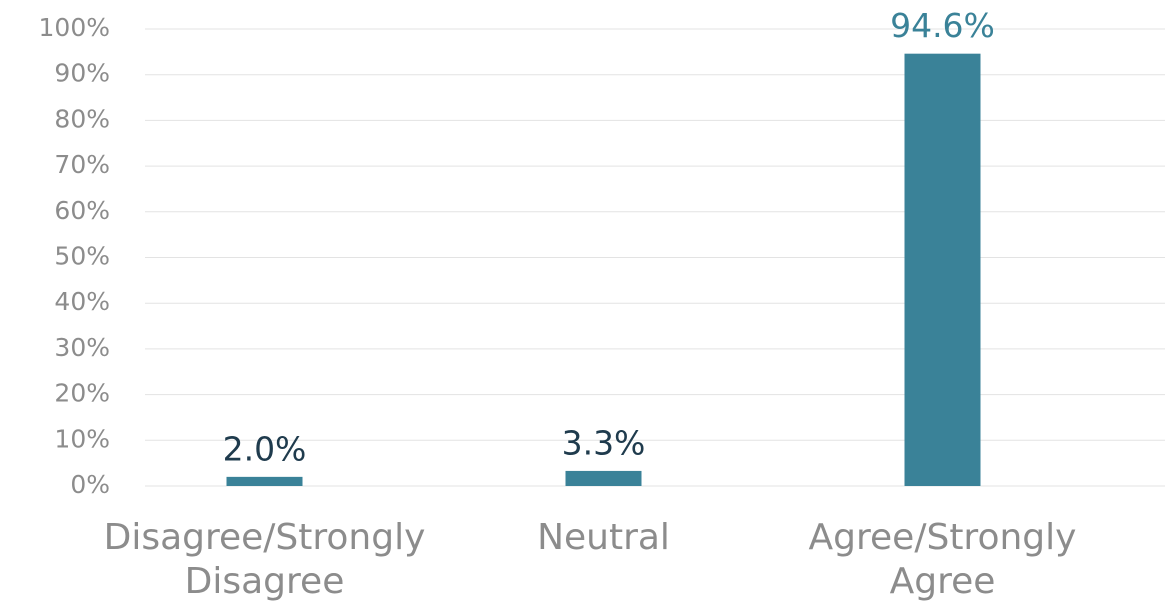 The image size is (1173, 610). I want to click on x-tick-label: Disagree/Strongly Disagree, so click(264, 559).